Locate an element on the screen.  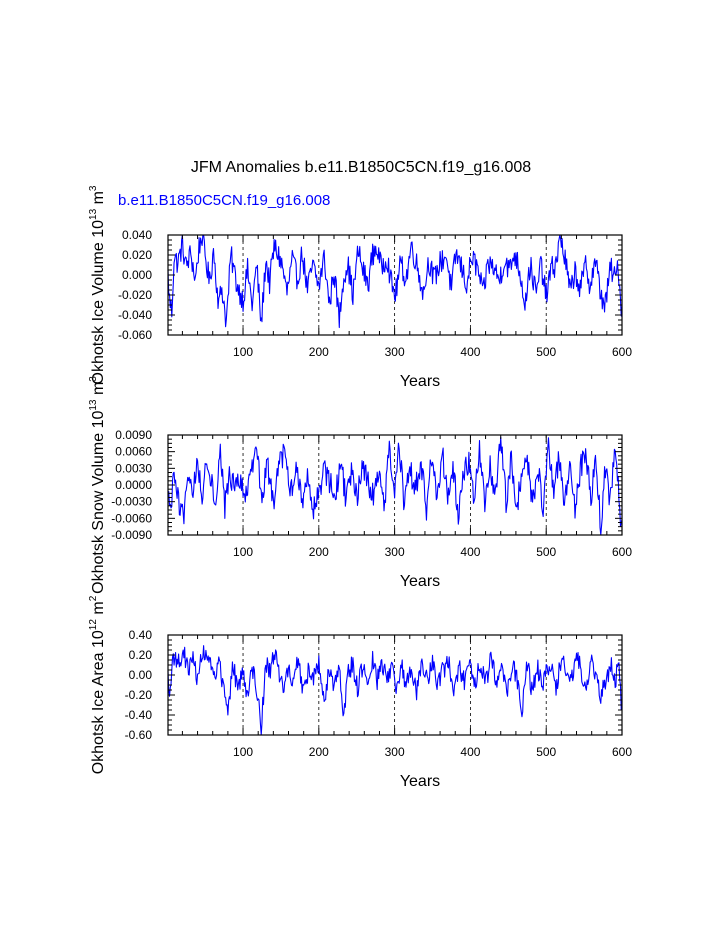
y-tick-label: 0.000 is located at coordinates (137, 275).